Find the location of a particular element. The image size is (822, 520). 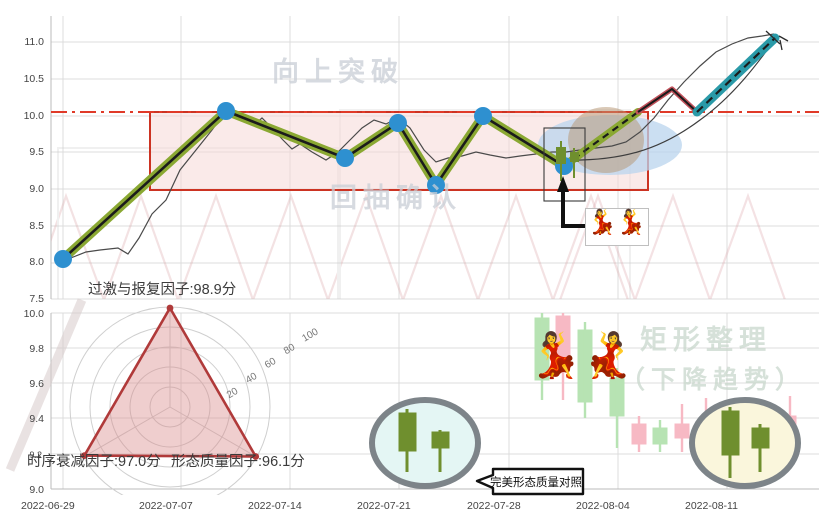

radar-chart is located at coordinates (170, 399).